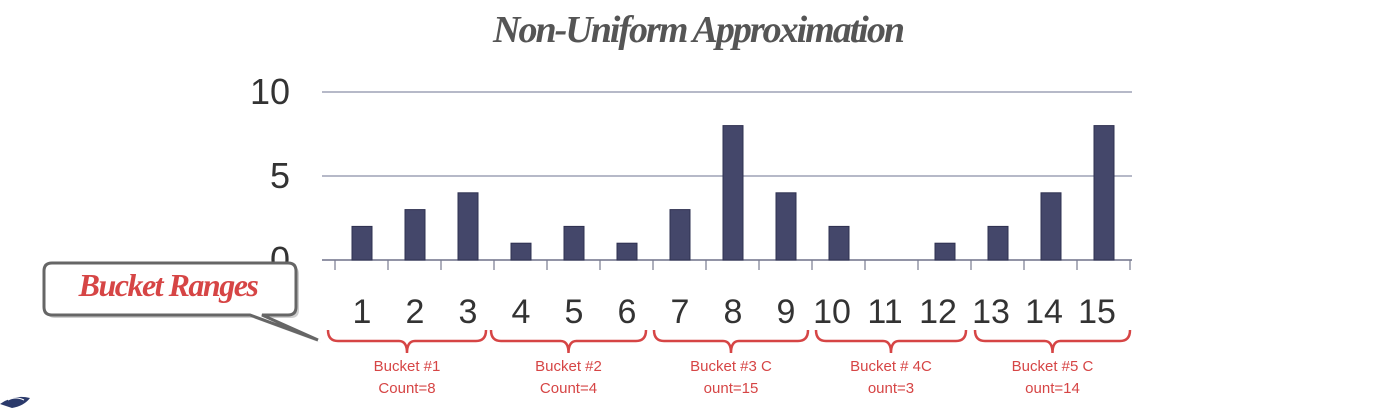 The image size is (1380, 410). I want to click on x-axis-tick-labels: 1 2 3 4 5 6 7 8 9 10 11 12 13 14 15, so click(734, 312).